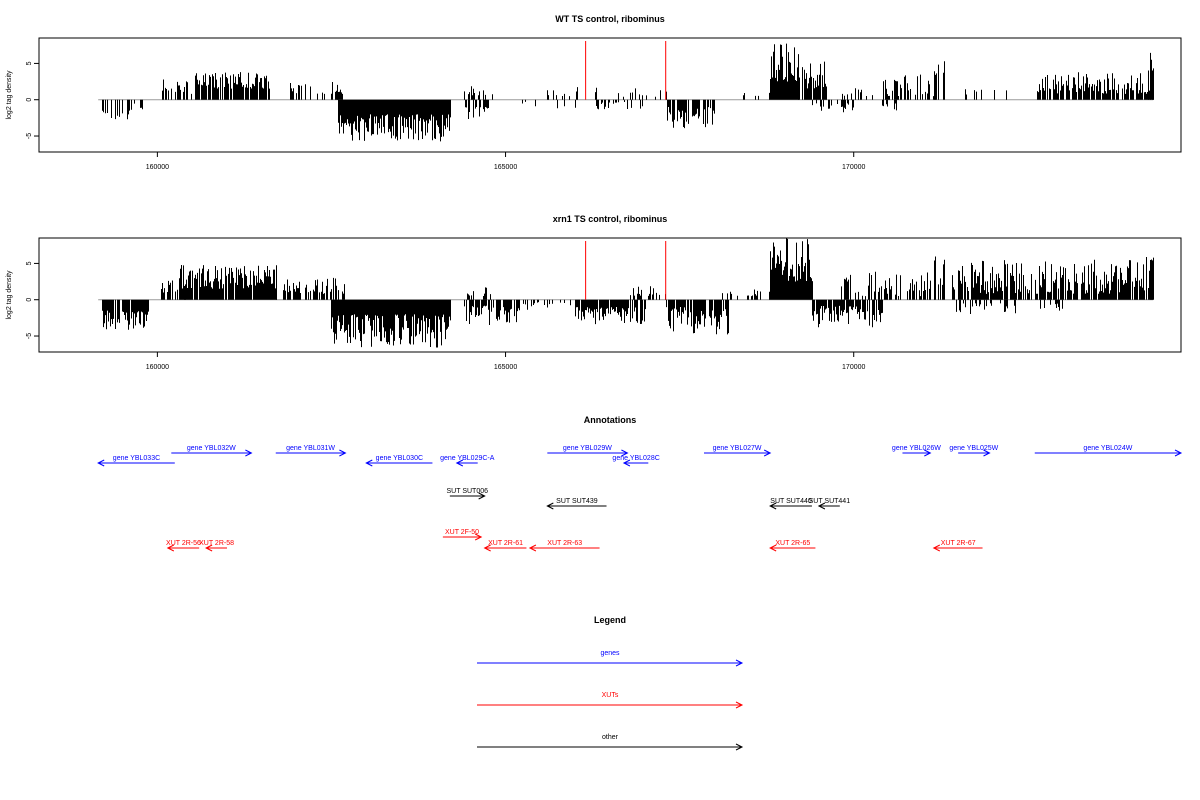 The height and width of the screenshot is (800, 1200). I want to click on feature-other: SUT SUT006, so click(468, 494).